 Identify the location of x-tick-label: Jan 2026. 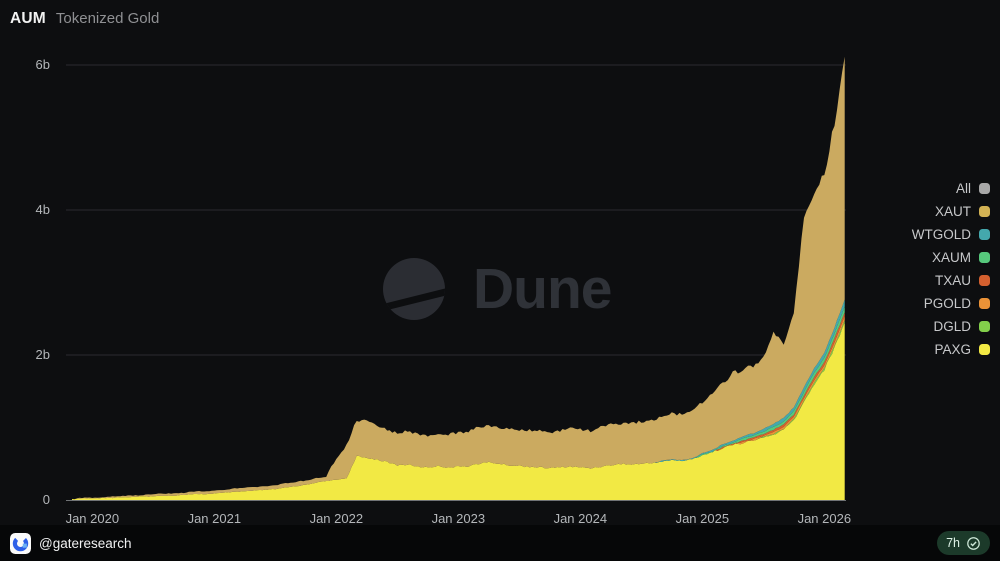
(824, 518).